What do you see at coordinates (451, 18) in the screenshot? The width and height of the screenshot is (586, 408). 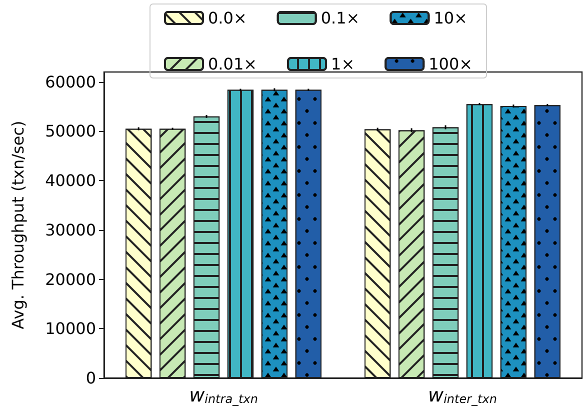 I see `legend-label: 10×` at bounding box center [451, 18].